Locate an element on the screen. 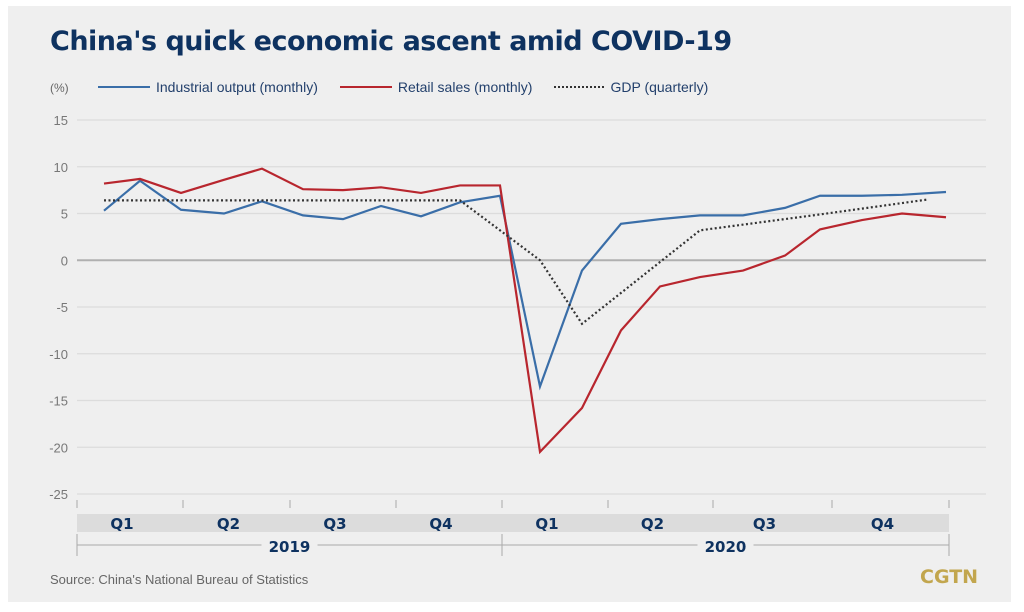 This screenshot has height=612, width=1024. quarter-band is located at coordinates (513, 523).